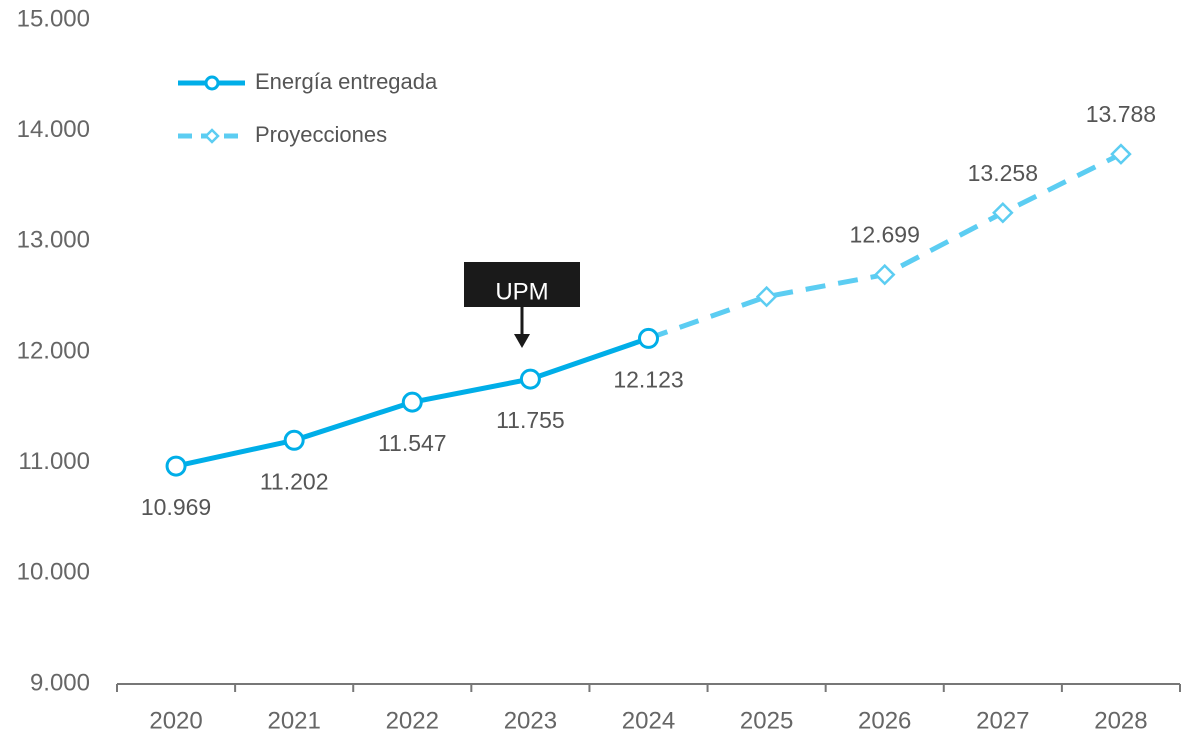 The height and width of the screenshot is (740, 1184). Describe the element at coordinates (53, 350) in the screenshot. I see `y-tick-label: 12.000` at that location.